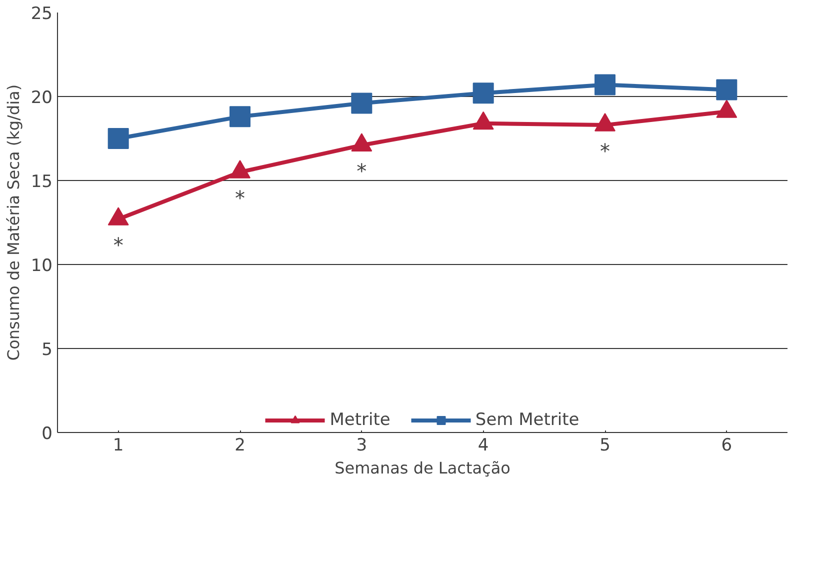 This screenshot has height=581, width=830. Describe the element at coordinates (240, 446) in the screenshot. I see `x-tick-label: 2` at that location.